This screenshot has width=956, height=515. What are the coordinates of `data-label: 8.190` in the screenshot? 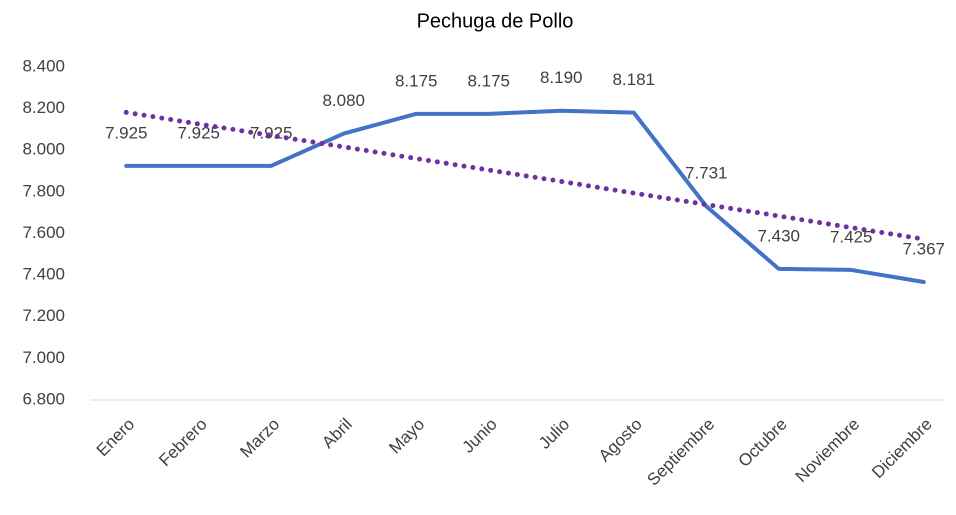 It's located at (561, 77).